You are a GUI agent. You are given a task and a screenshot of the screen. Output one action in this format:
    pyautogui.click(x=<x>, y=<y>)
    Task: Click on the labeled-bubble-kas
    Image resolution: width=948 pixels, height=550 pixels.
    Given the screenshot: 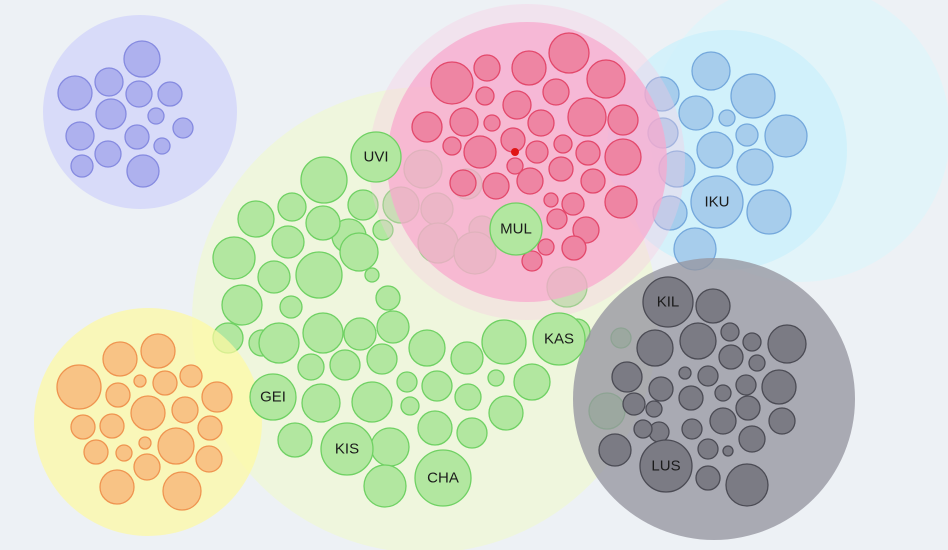 What is the action you would take?
    pyautogui.click(x=559, y=339)
    